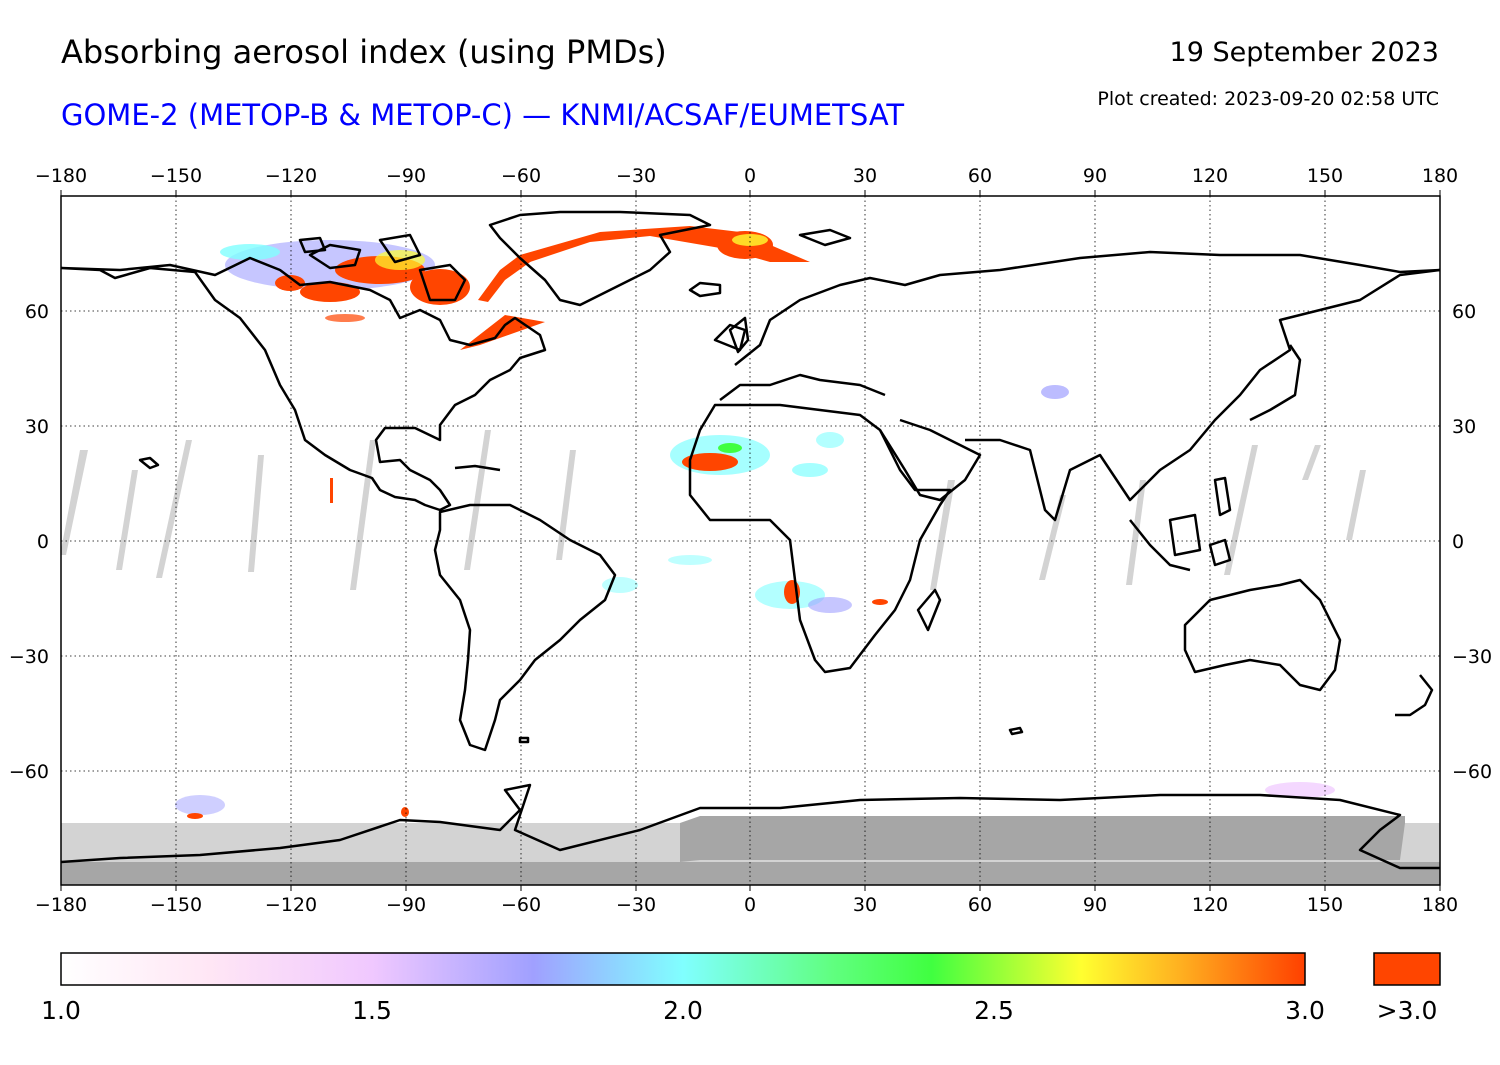 This screenshot has height=1065, width=1500. What do you see at coordinates (1095, 905) in the screenshot?
I see `lon-label-bottom: 90` at bounding box center [1095, 905].